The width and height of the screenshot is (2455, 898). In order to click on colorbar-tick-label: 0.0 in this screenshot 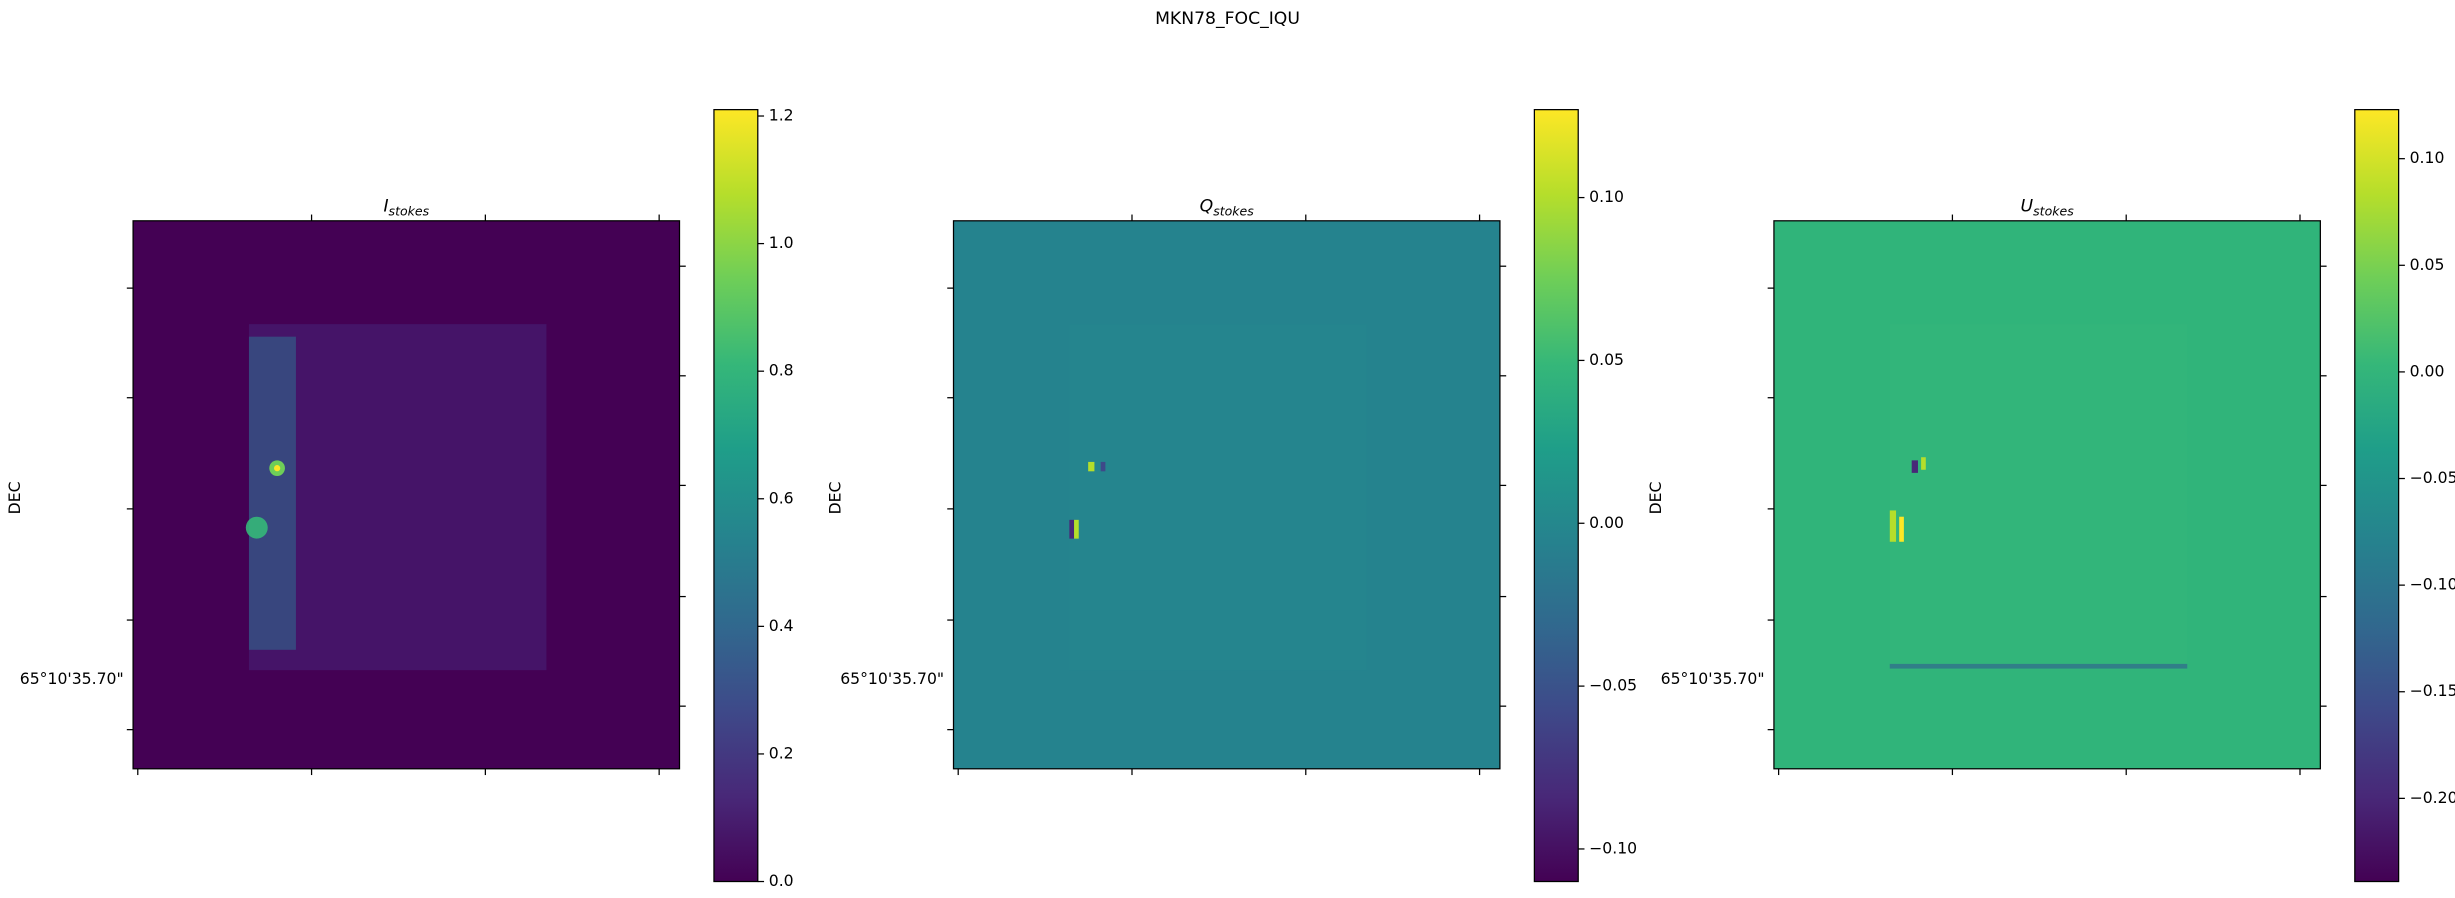, I will do `click(781, 880)`.